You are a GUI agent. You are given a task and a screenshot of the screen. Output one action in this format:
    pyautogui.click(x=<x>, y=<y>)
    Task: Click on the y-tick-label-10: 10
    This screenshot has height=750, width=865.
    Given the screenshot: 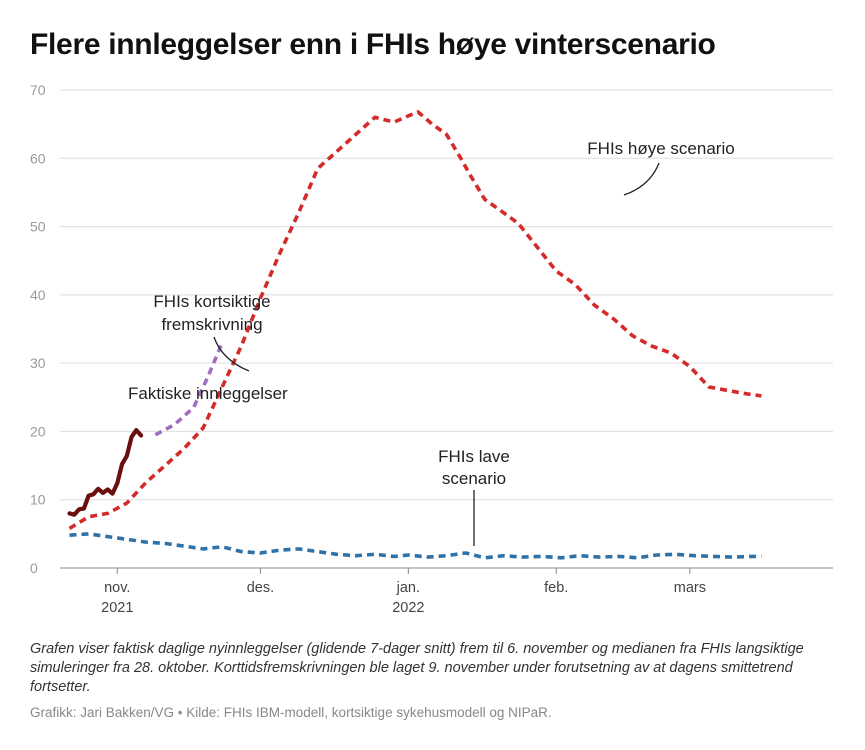 What is the action you would take?
    pyautogui.click(x=38, y=500)
    